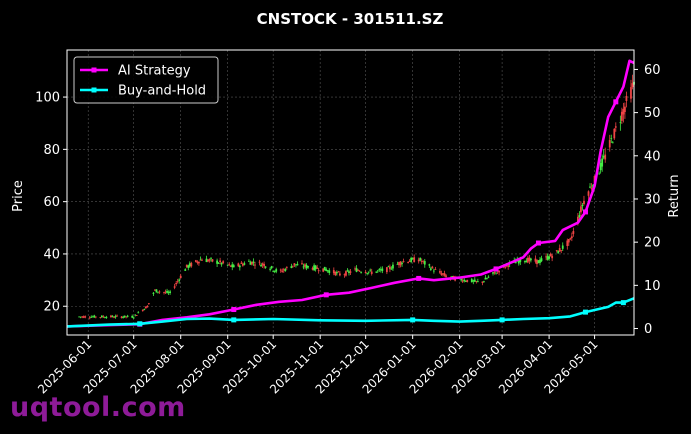 This screenshot has width=691, height=434. What do you see at coordinates (350, 19) in the screenshot?
I see `chart-title: CNSTOCK - 301511.SZ` at bounding box center [350, 19].